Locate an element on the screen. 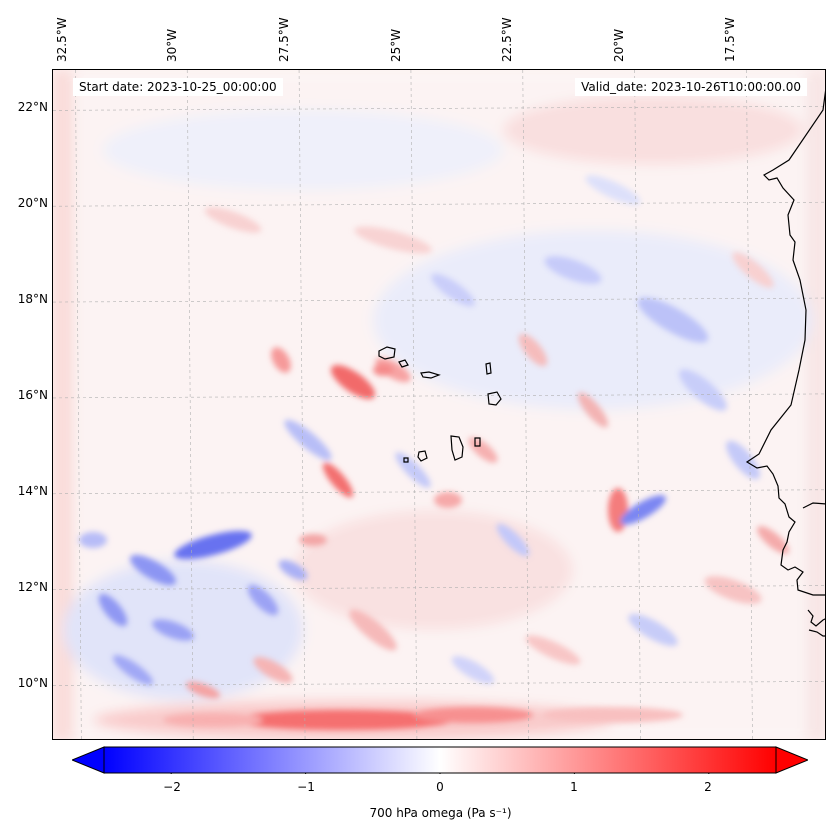  island-santiago is located at coordinates (457, 448).